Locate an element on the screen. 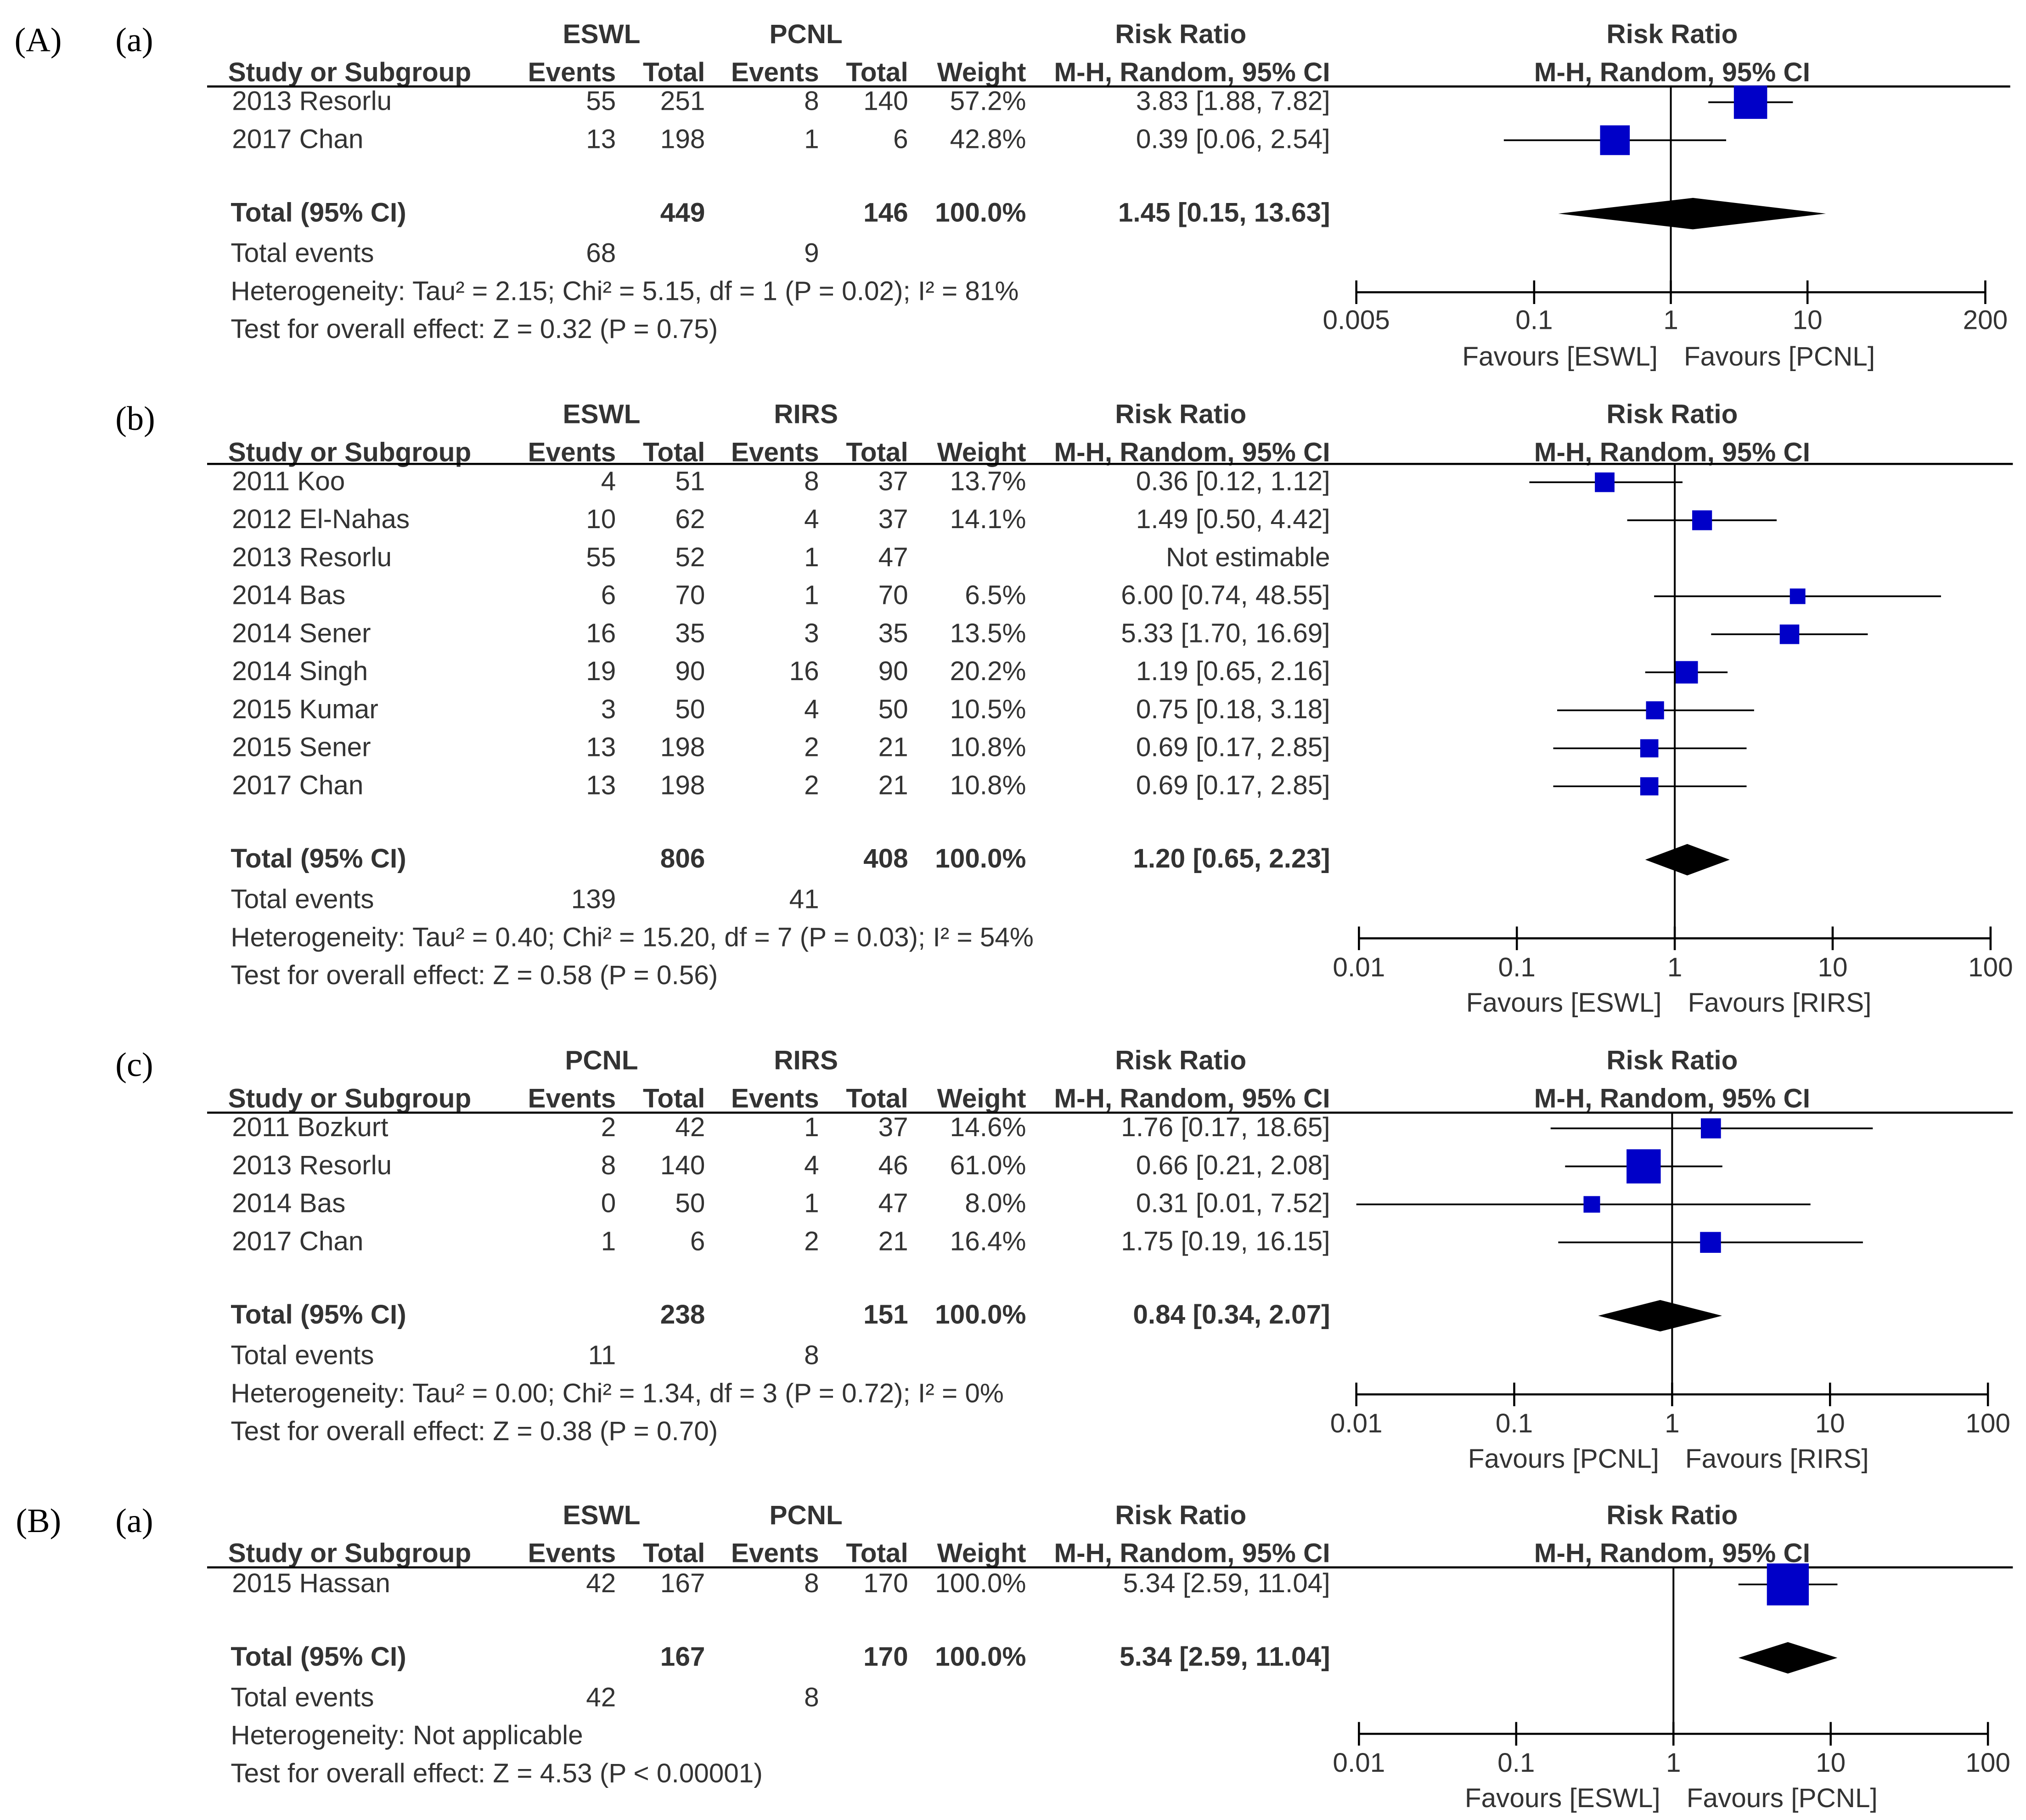 The image size is (2026, 1820). study-row: 2015 Kumar 3 50 4 50 10.5% 0.75 [0.18, 3.18] is located at coordinates (993, 709).